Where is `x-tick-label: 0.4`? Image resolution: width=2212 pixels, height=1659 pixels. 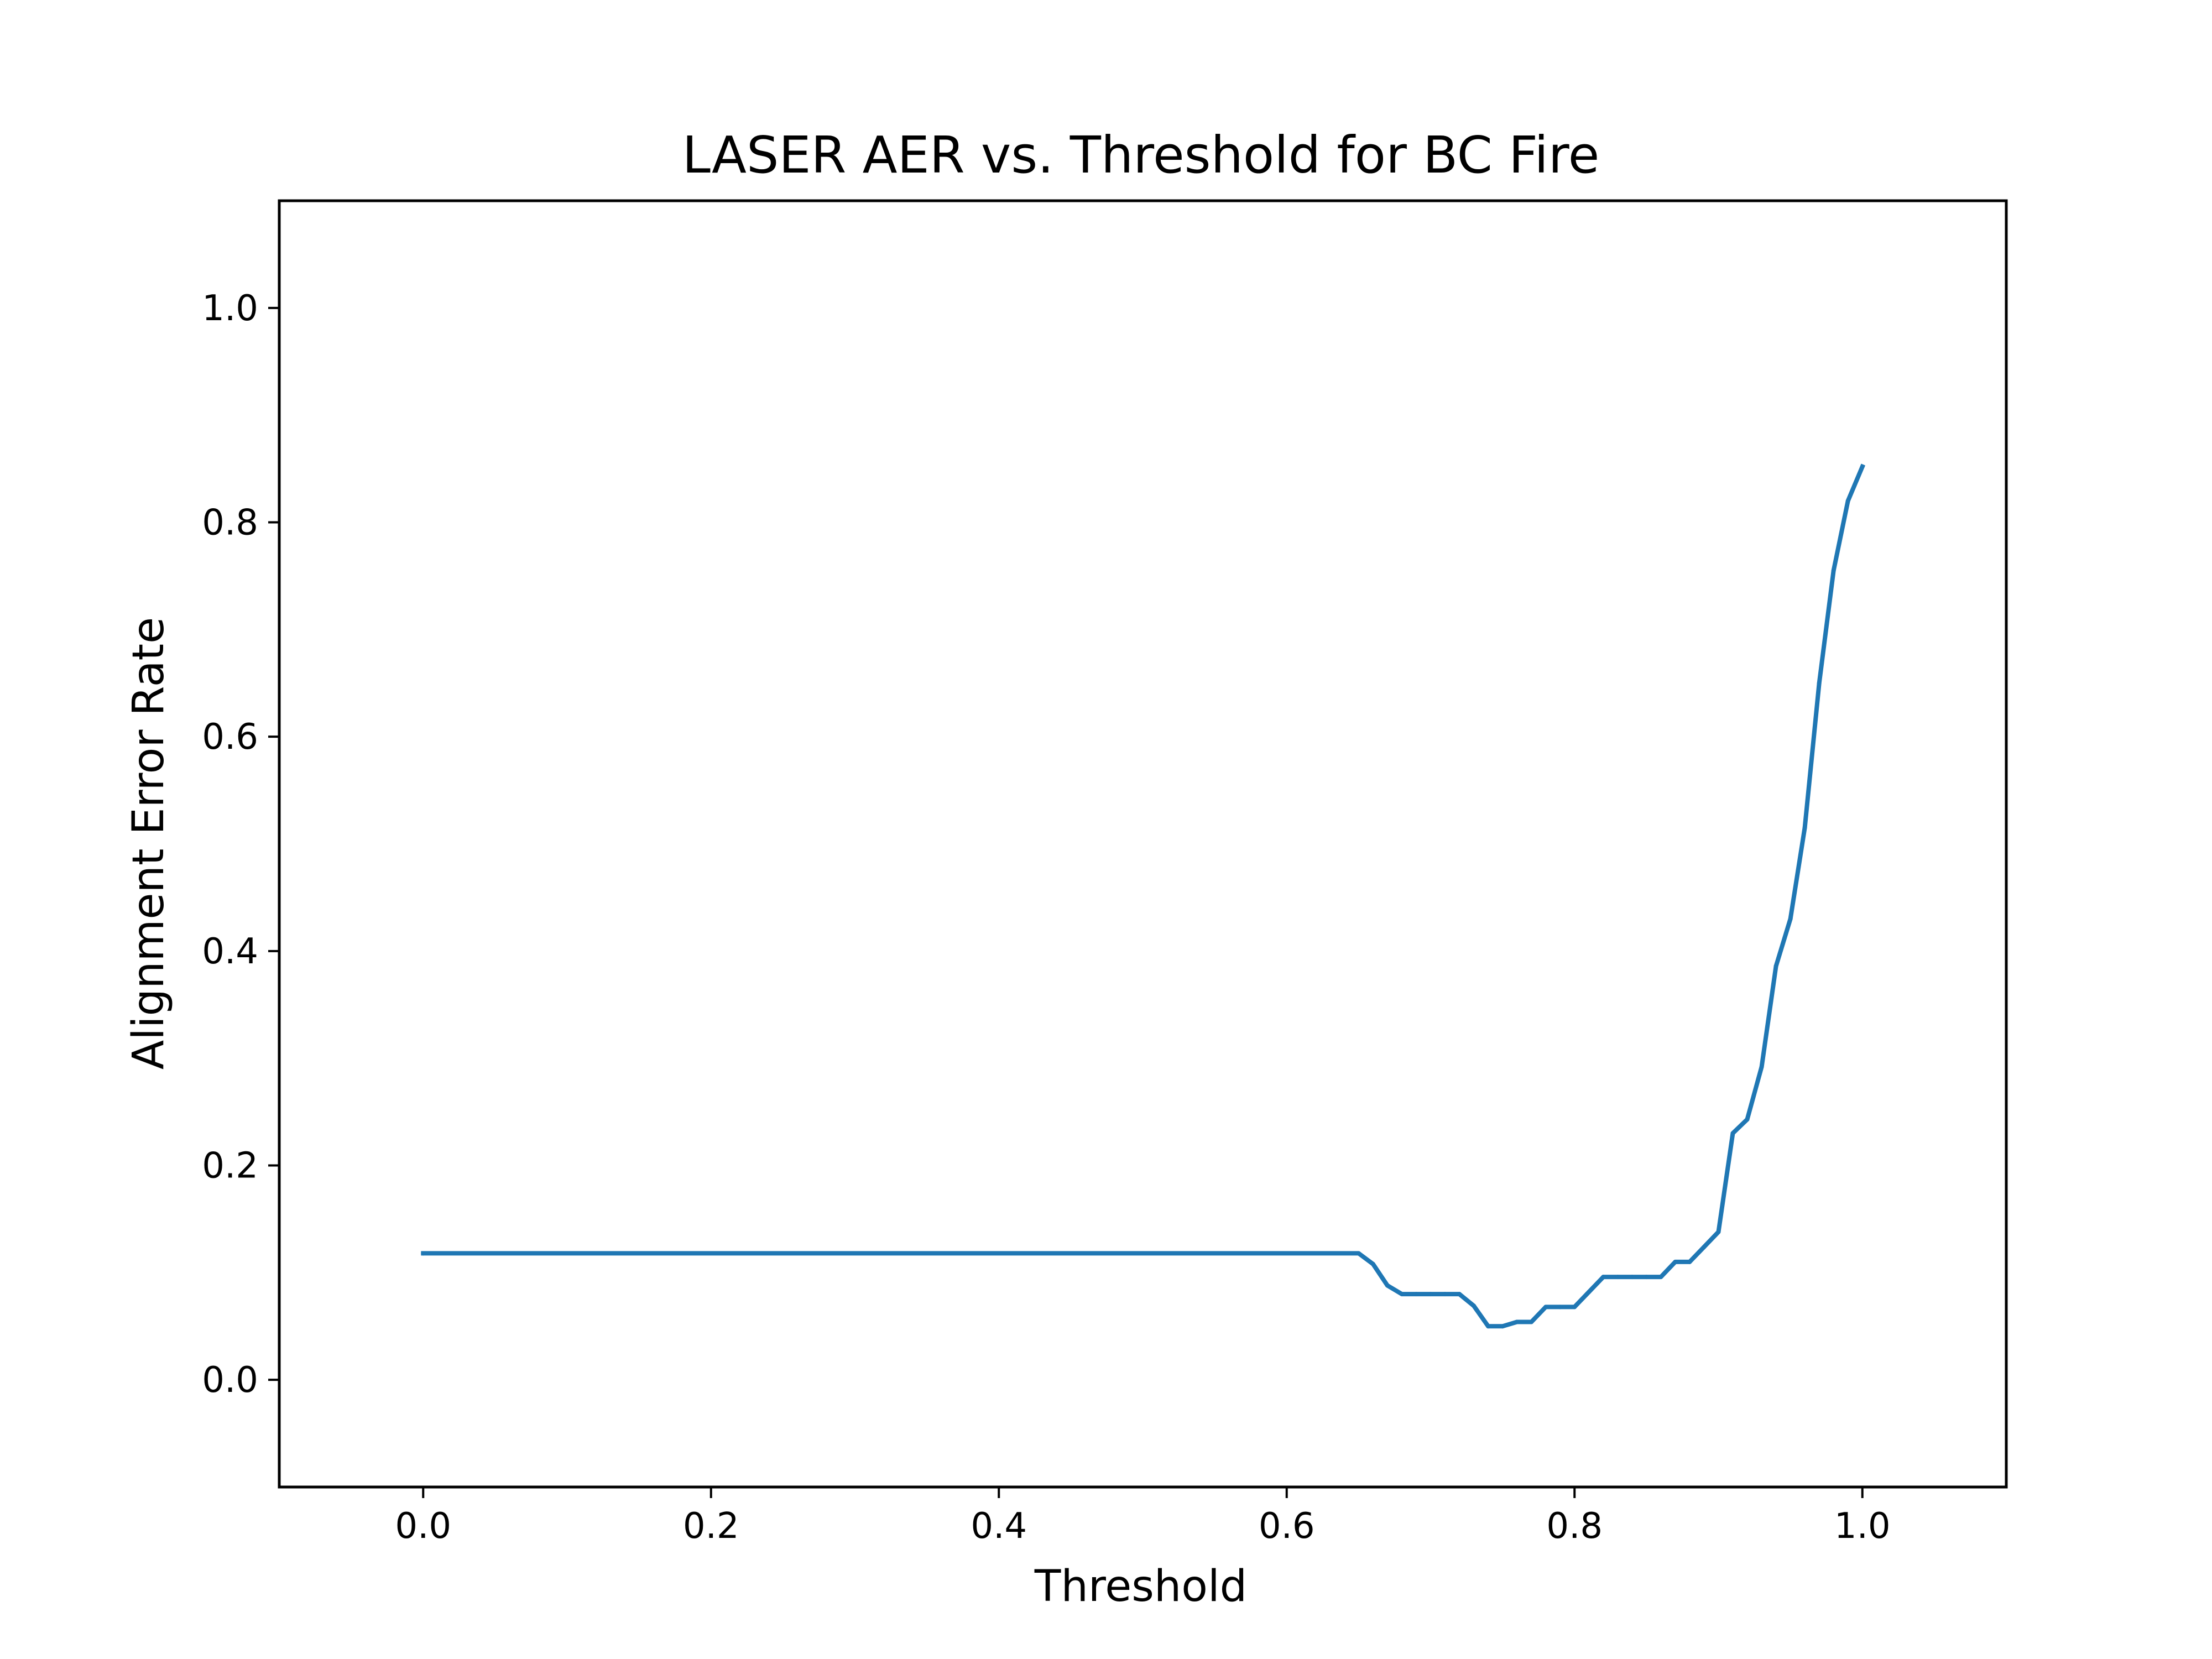
x-tick-label: 0.4 is located at coordinates (999, 1527).